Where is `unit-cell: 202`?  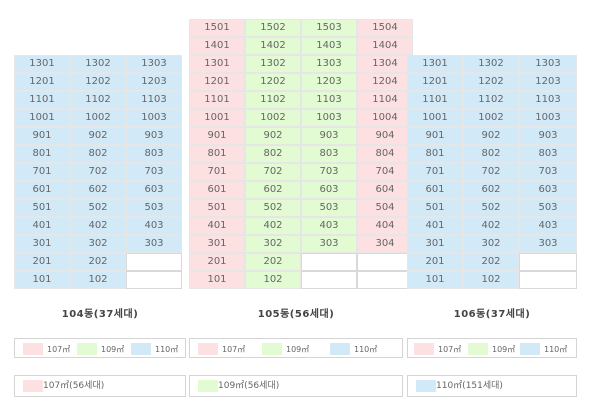 unit-cell: 202 is located at coordinates (98, 262).